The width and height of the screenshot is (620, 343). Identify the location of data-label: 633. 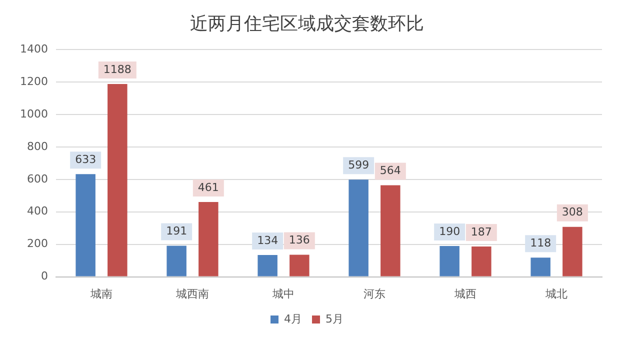
(85, 159).